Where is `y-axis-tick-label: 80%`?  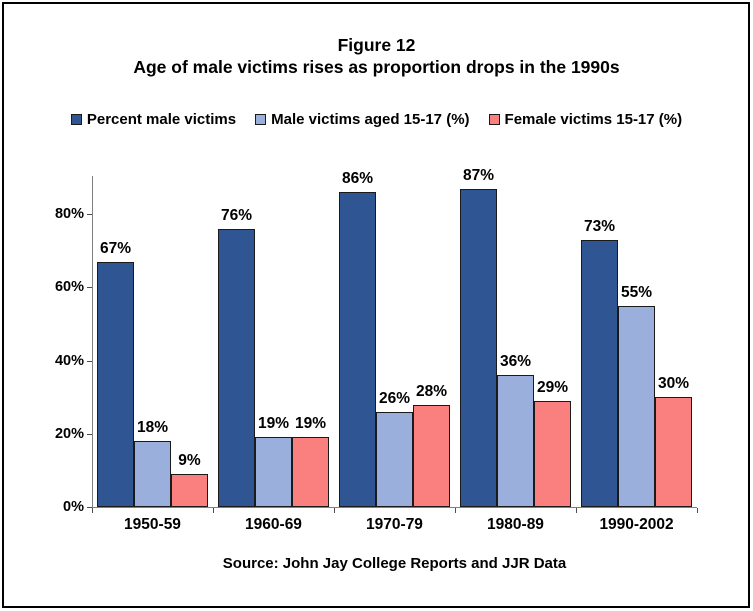
y-axis-tick-label: 80% is located at coordinates (69, 214).